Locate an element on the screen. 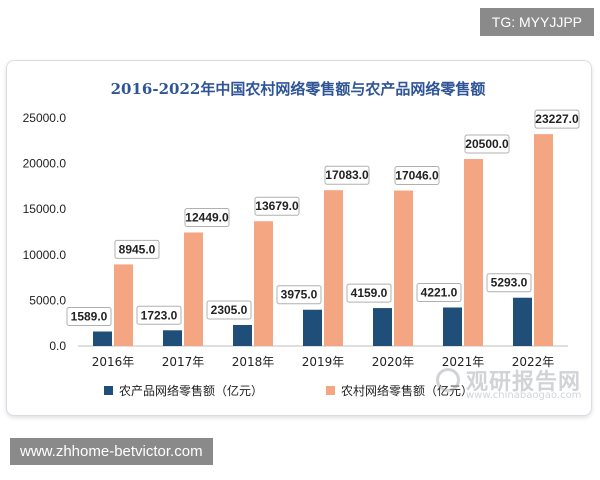 The height and width of the screenshot is (480, 600). data-label: 4159.0 is located at coordinates (369, 293).